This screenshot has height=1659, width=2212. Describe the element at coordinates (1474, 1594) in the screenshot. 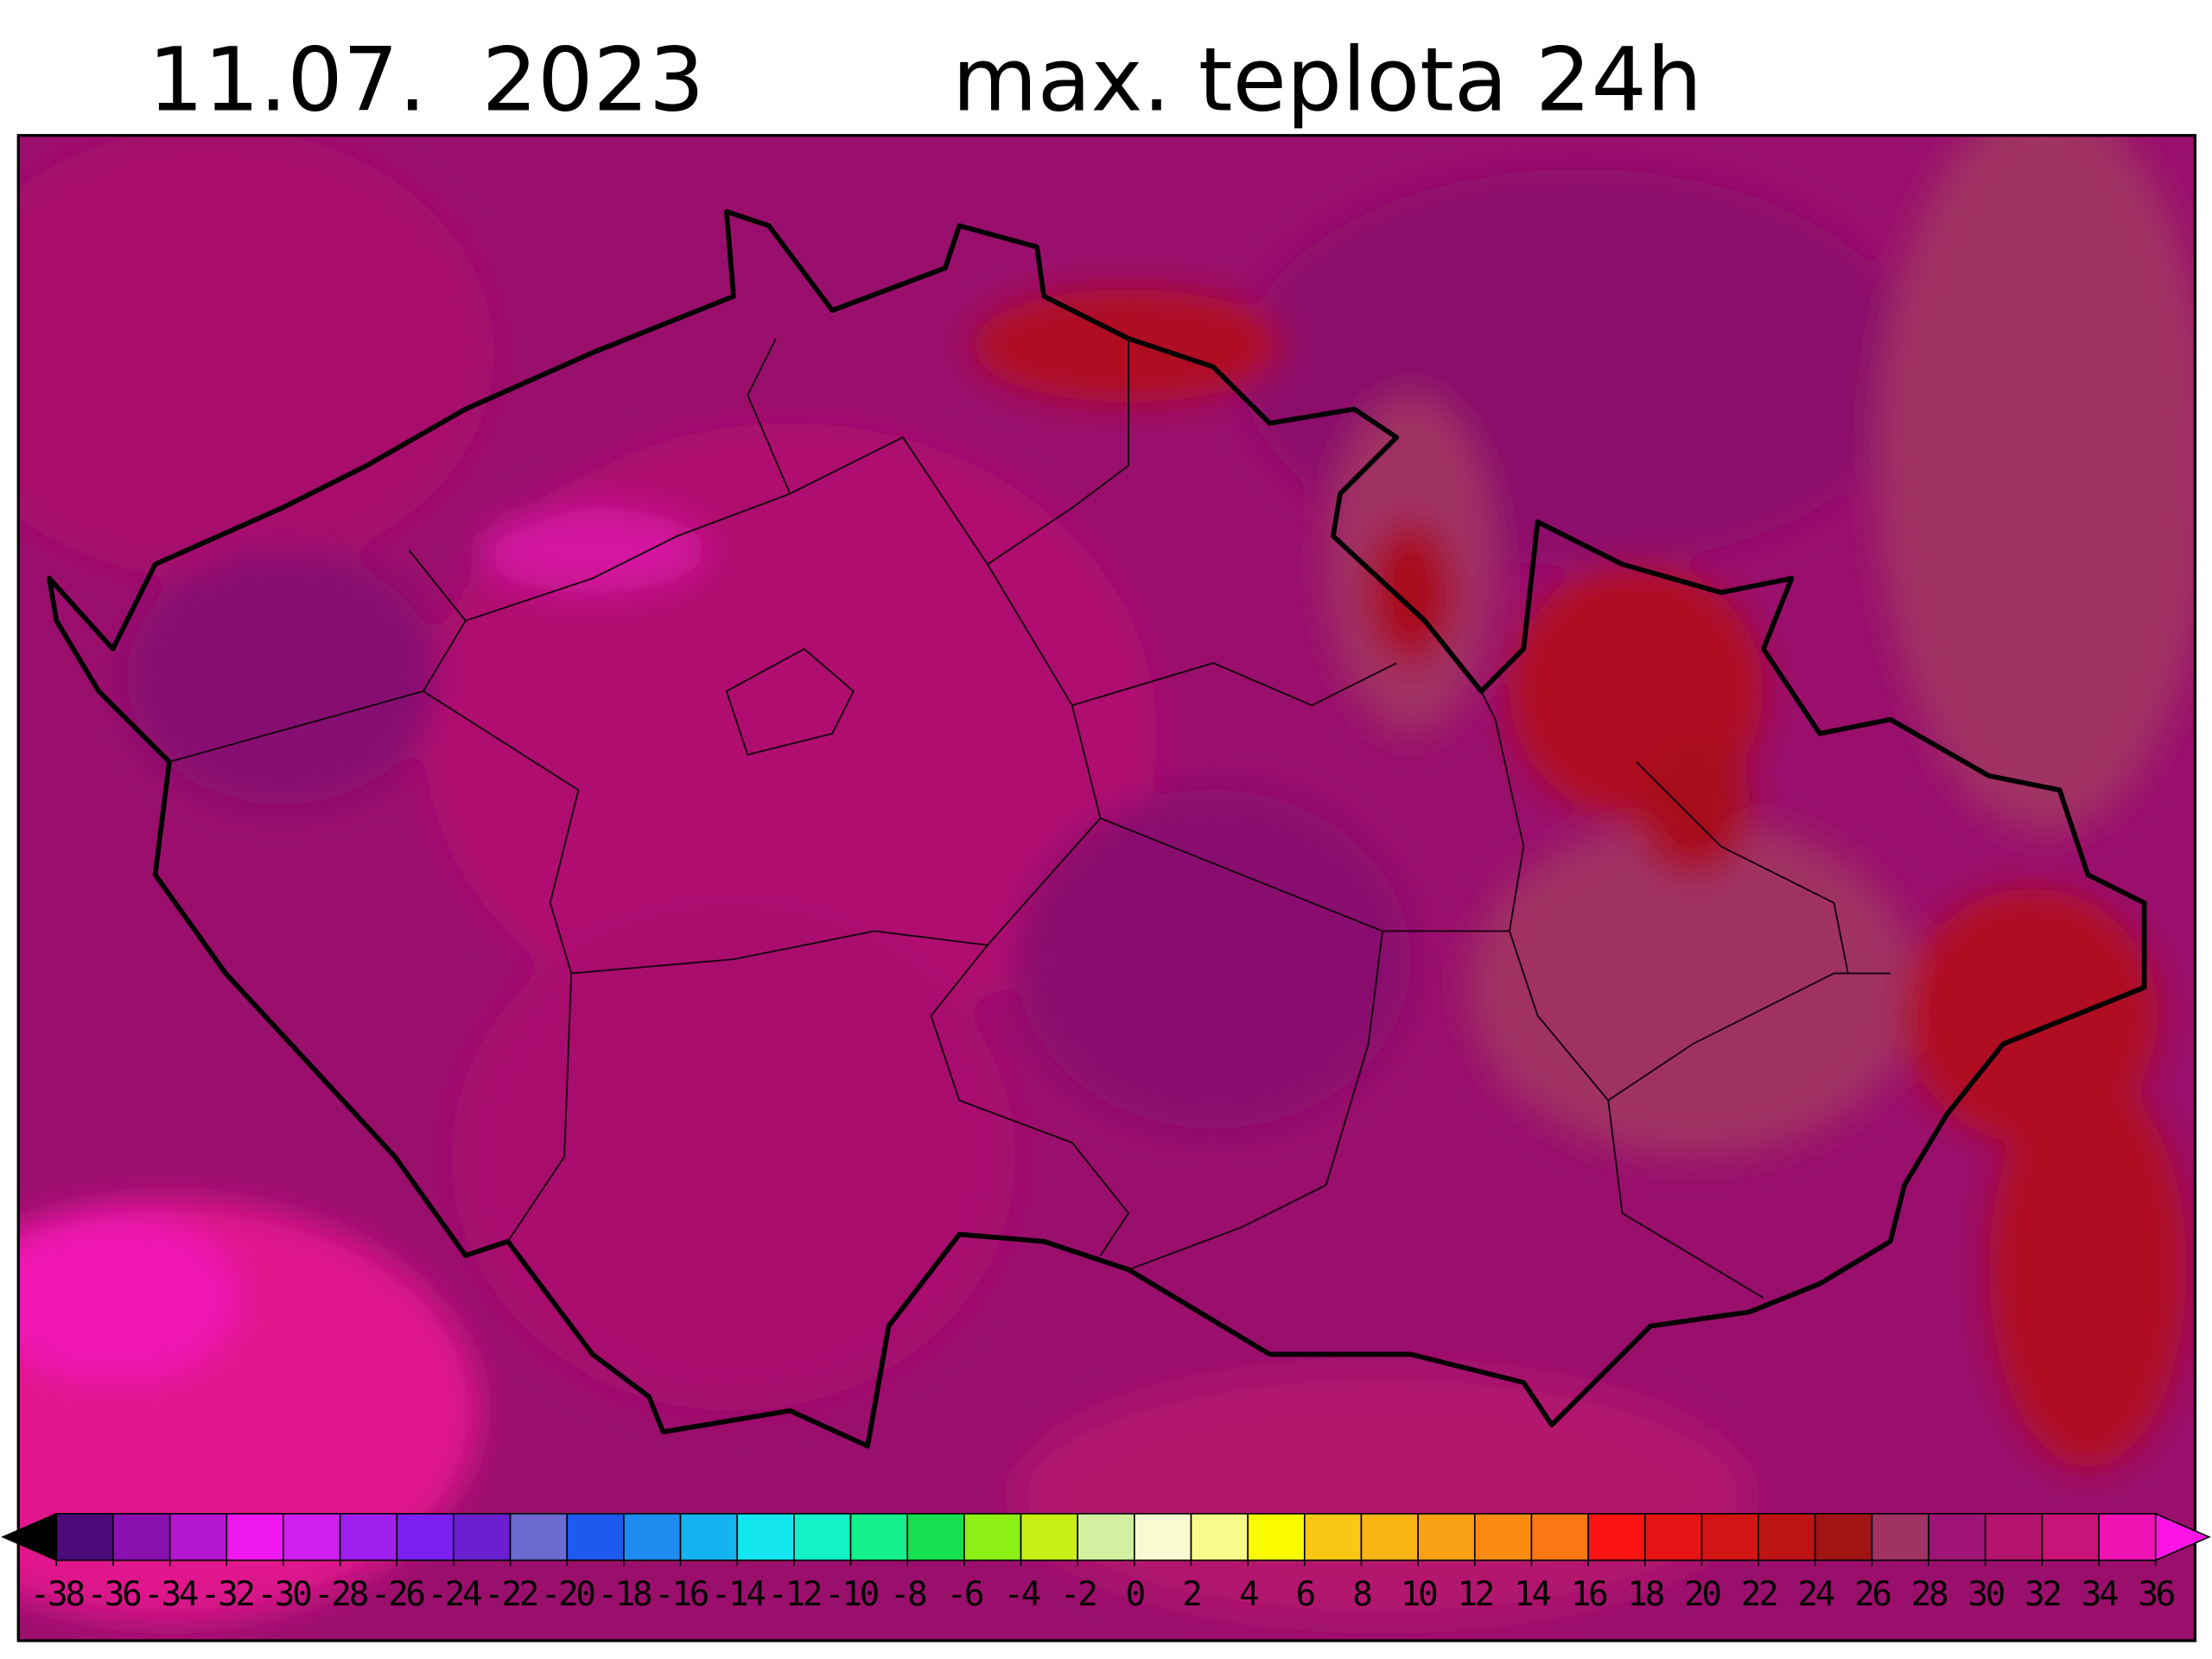

I see `colorbar-label: 12` at that location.